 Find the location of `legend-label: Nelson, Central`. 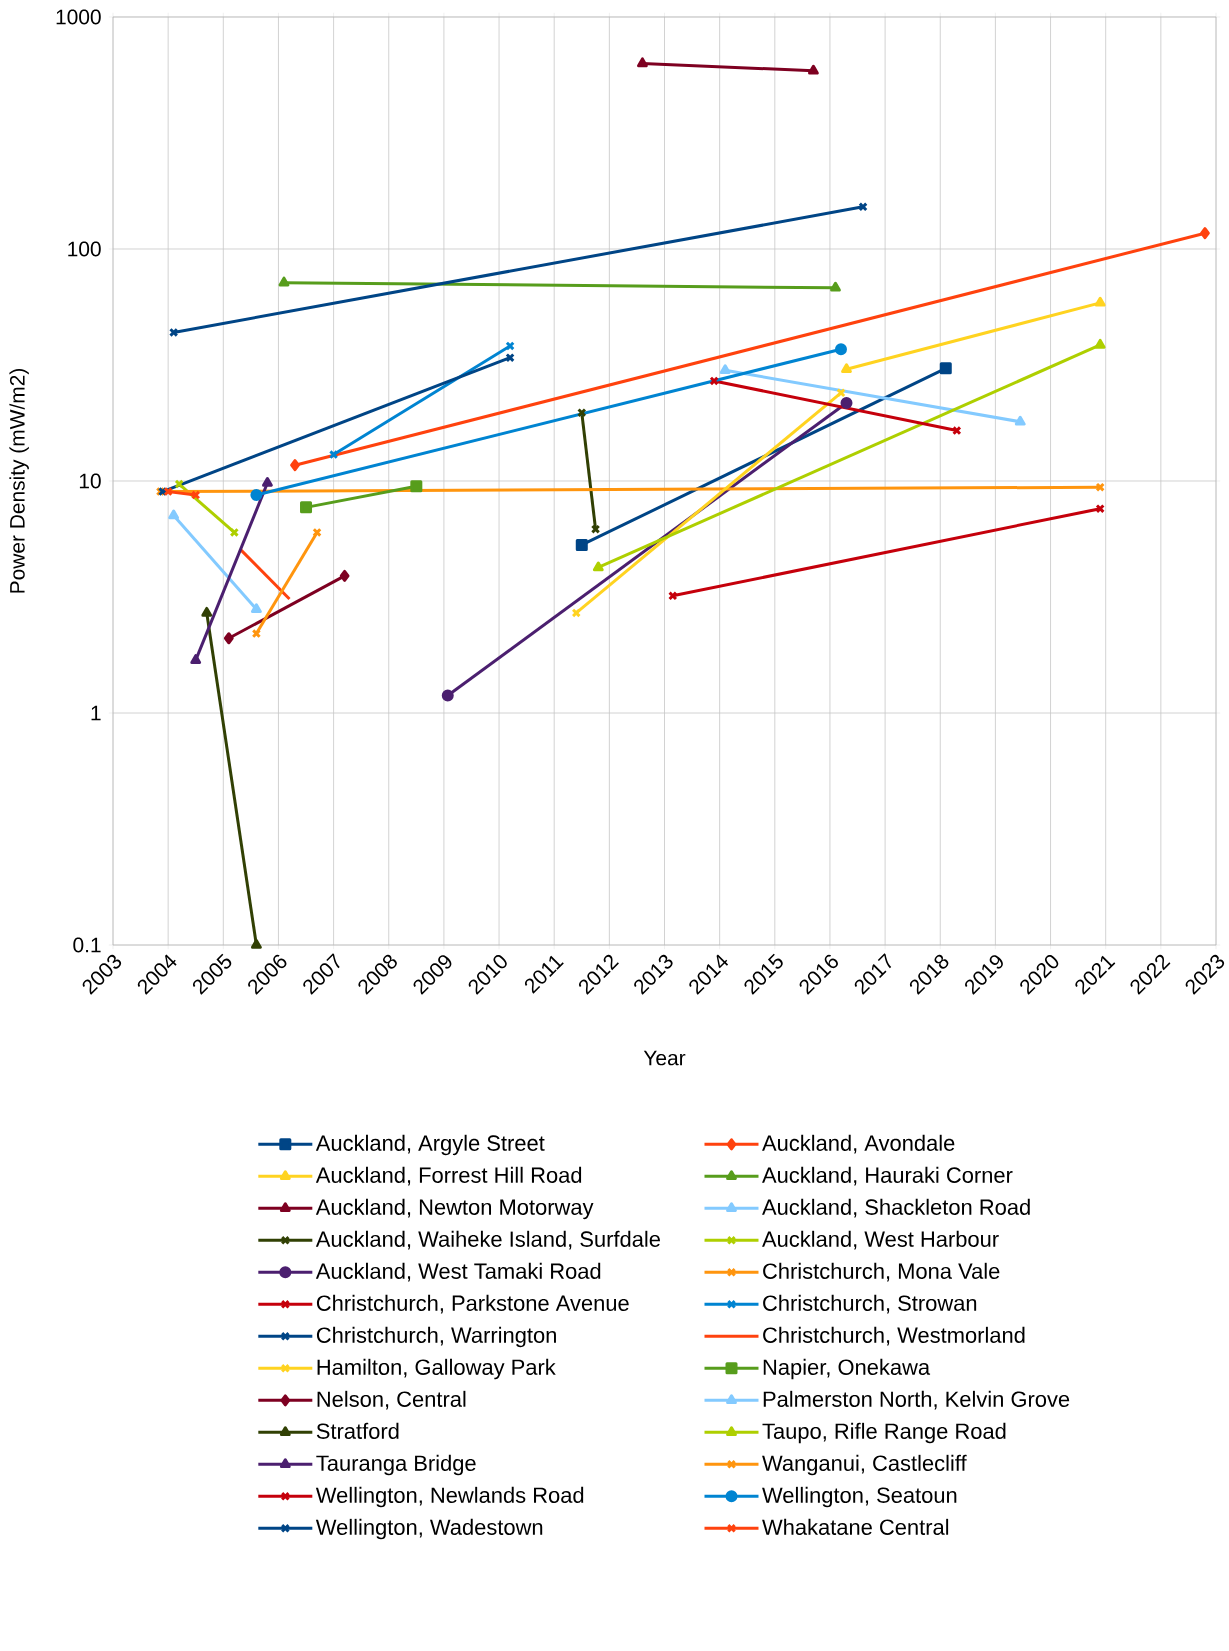

legend-label: Nelson, Central is located at coordinates (391, 1400).